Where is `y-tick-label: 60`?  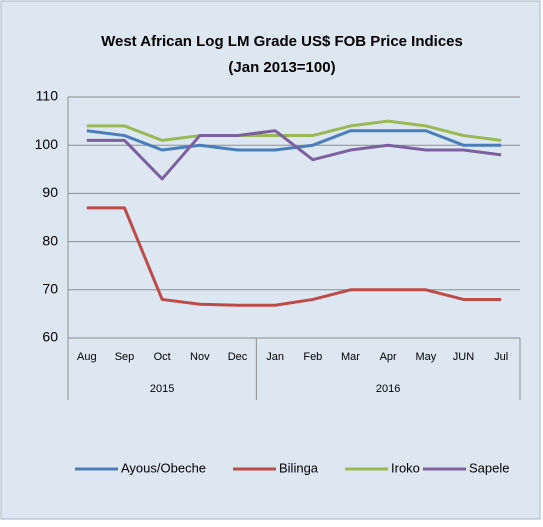
y-tick-label: 60 is located at coordinates (50, 337).